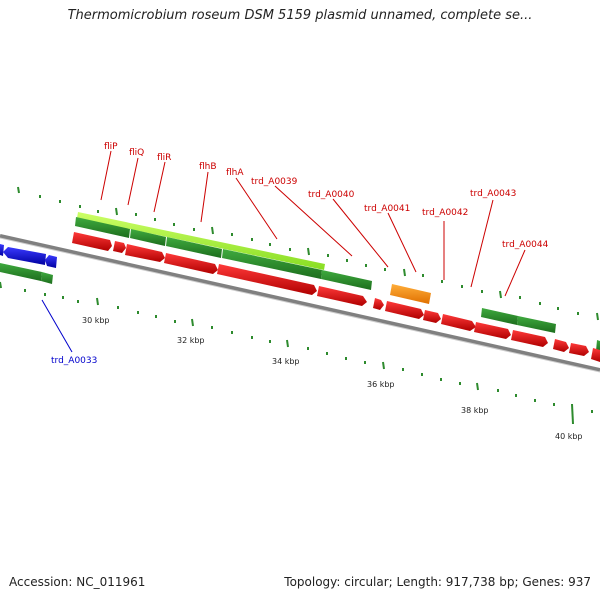 The height and width of the screenshot is (600, 600). I want to click on accession-number: Accession: NC_011961, so click(77, 582).